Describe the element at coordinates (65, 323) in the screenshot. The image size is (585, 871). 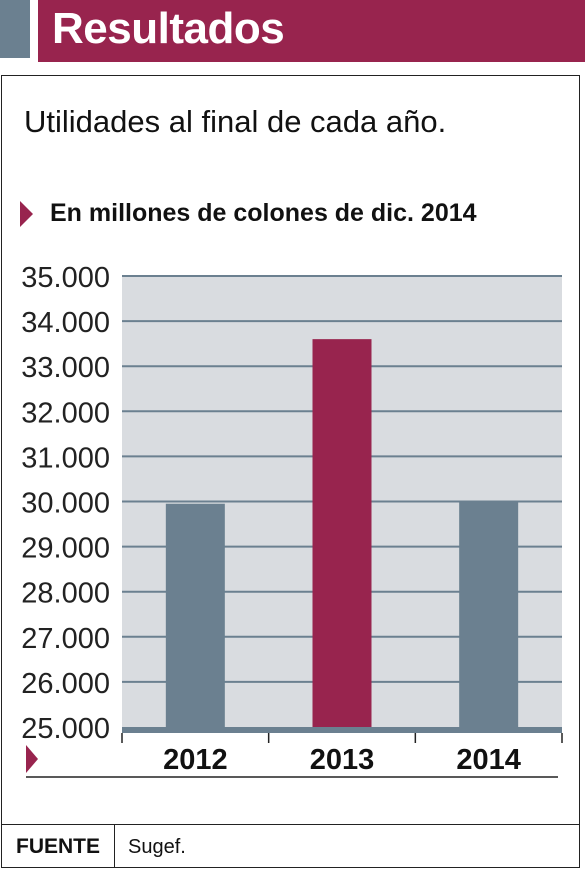
I see `y-tick-label: 34.000` at that location.